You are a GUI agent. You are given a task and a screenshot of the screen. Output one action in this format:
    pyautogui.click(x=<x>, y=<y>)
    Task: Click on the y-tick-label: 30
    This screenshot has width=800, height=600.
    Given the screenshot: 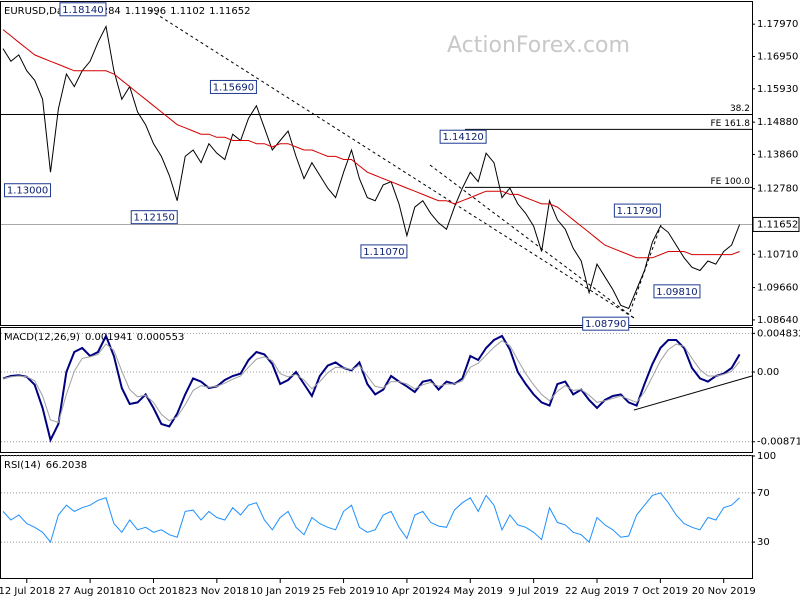 What is the action you would take?
    pyautogui.click(x=763, y=542)
    